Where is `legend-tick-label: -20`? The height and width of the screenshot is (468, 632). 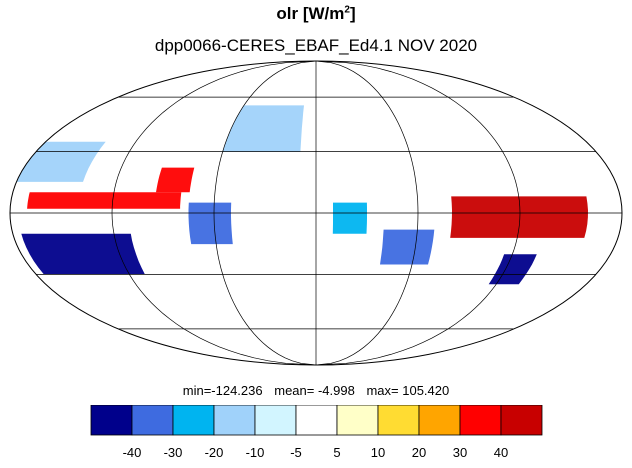 legend-tick-label: -20 is located at coordinates (214, 452).